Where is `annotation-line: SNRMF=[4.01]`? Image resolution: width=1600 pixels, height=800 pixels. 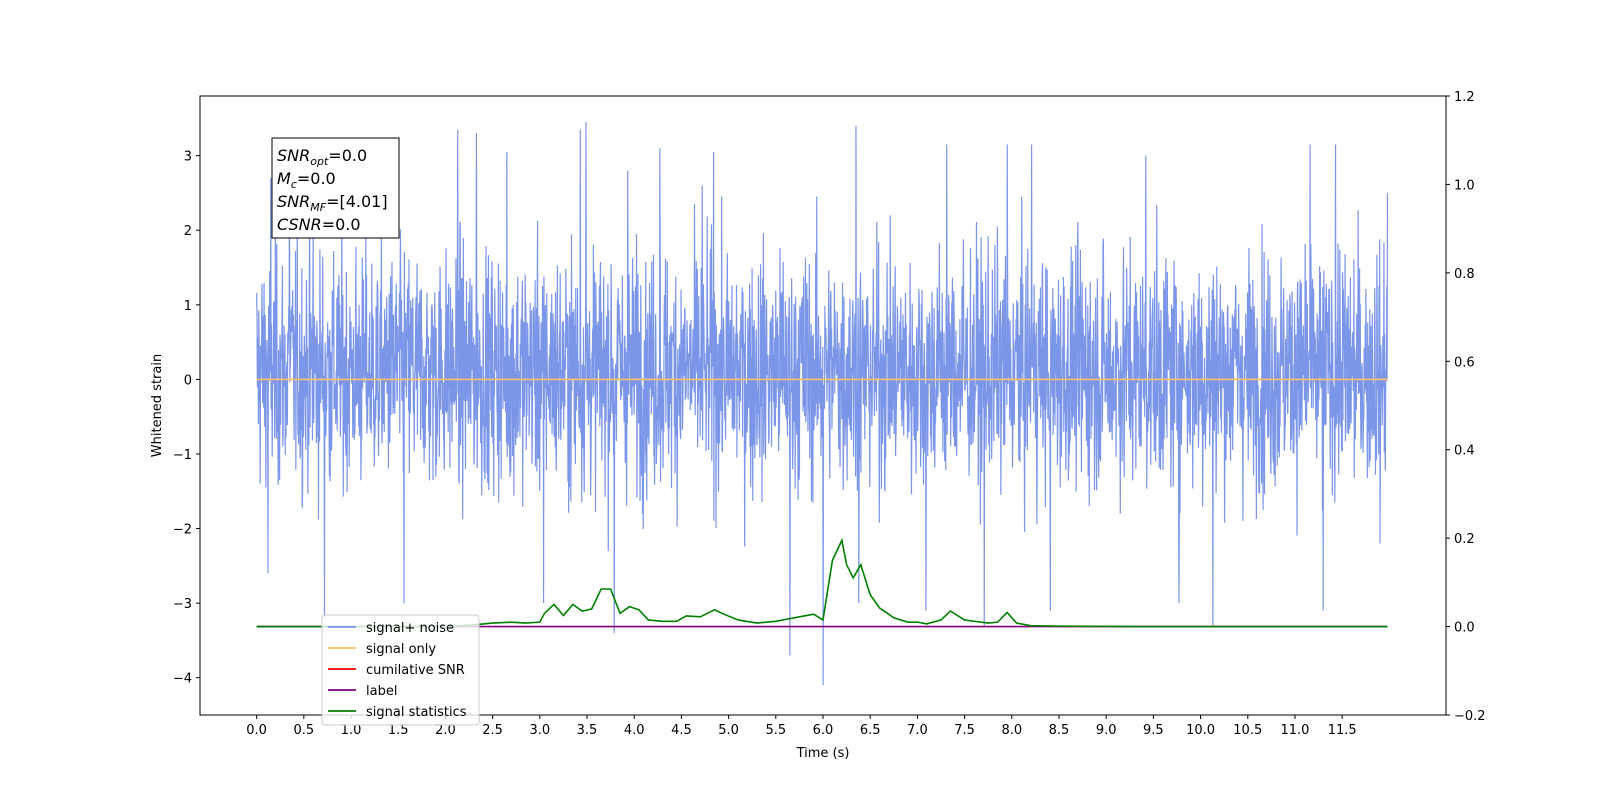
annotation-line: SNRMF=[4.01] is located at coordinates (332, 203).